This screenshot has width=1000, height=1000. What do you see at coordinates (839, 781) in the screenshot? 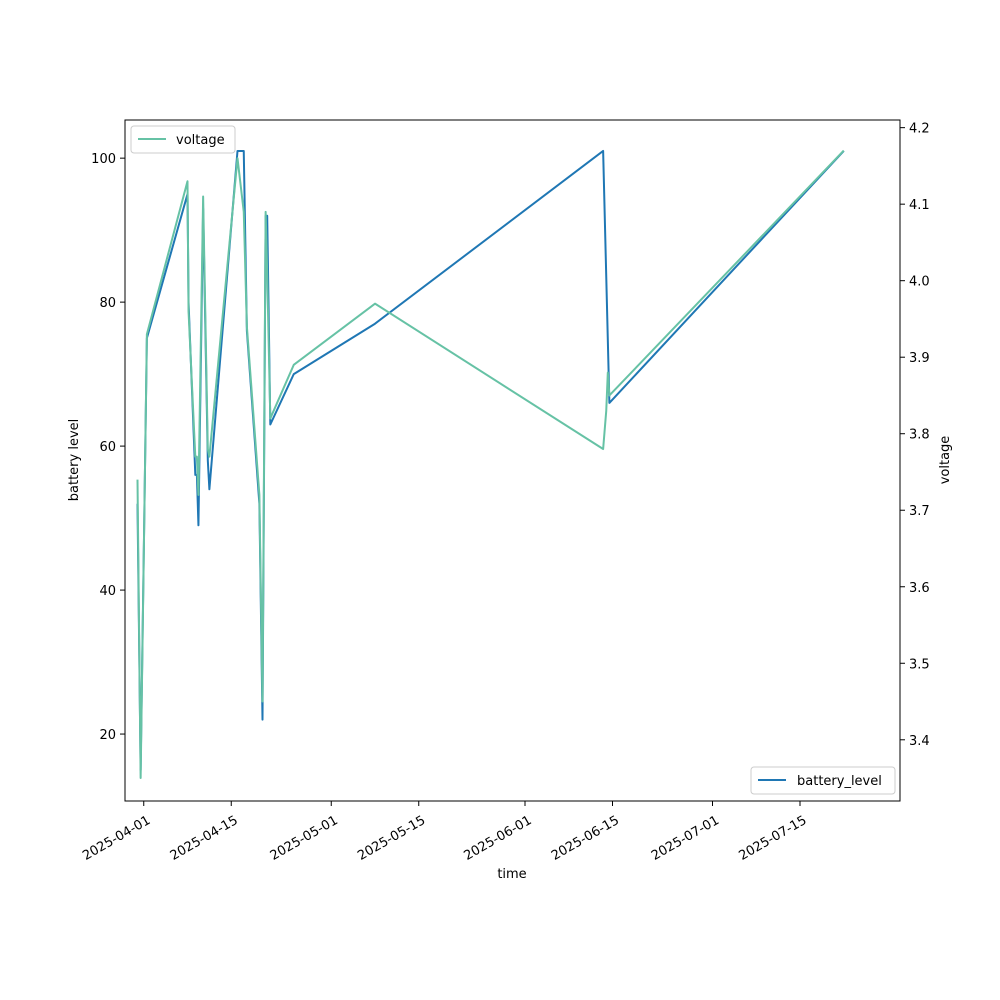
I see `legend-label: battery_level` at bounding box center [839, 781].